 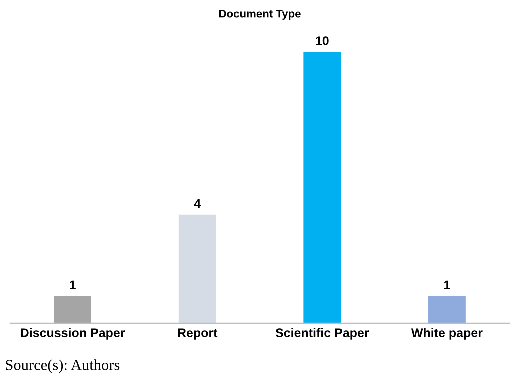 I want to click on data-label: 10, so click(x=322, y=41).